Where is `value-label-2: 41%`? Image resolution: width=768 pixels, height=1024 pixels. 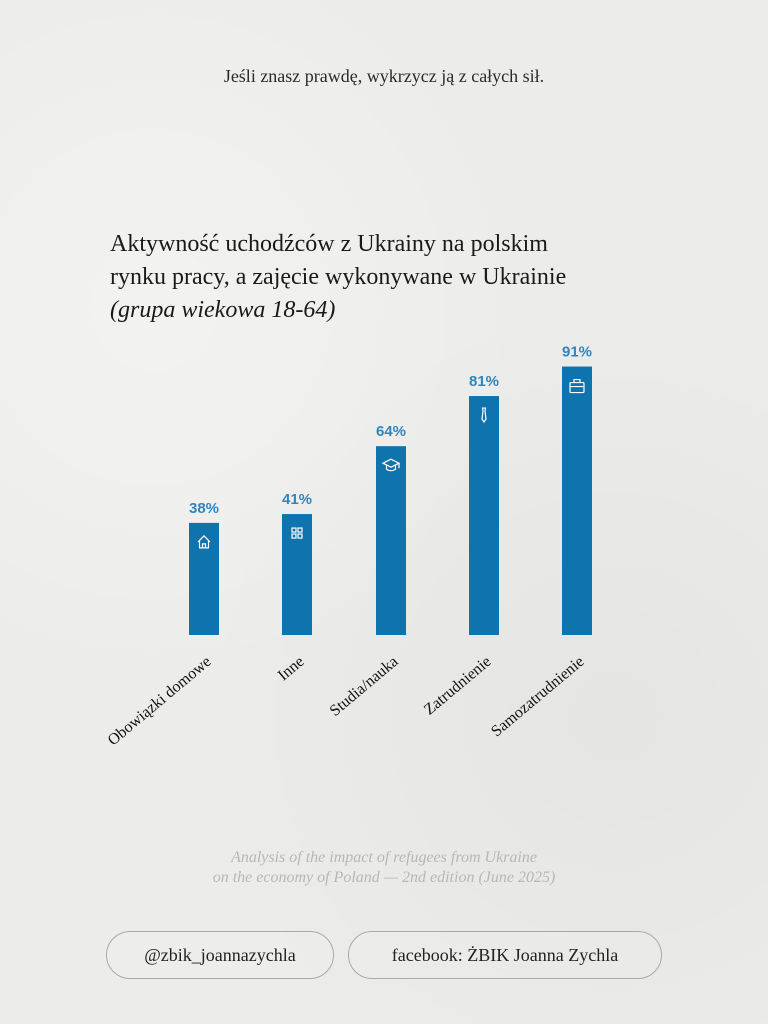 value-label-2: 41% is located at coordinates (297, 499).